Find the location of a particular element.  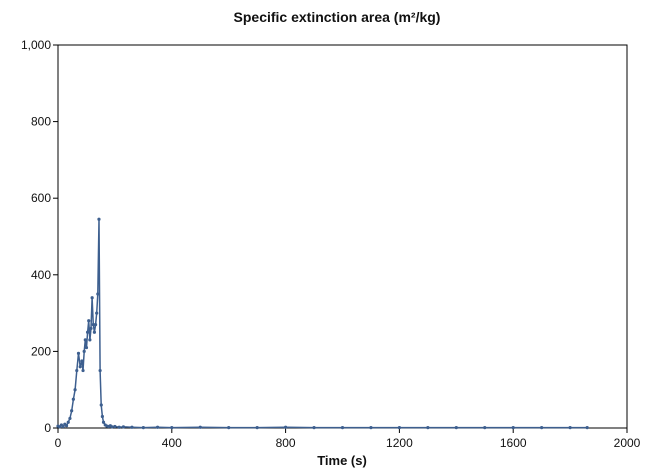

y-tick-label: 800 is located at coordinates (41, 122).